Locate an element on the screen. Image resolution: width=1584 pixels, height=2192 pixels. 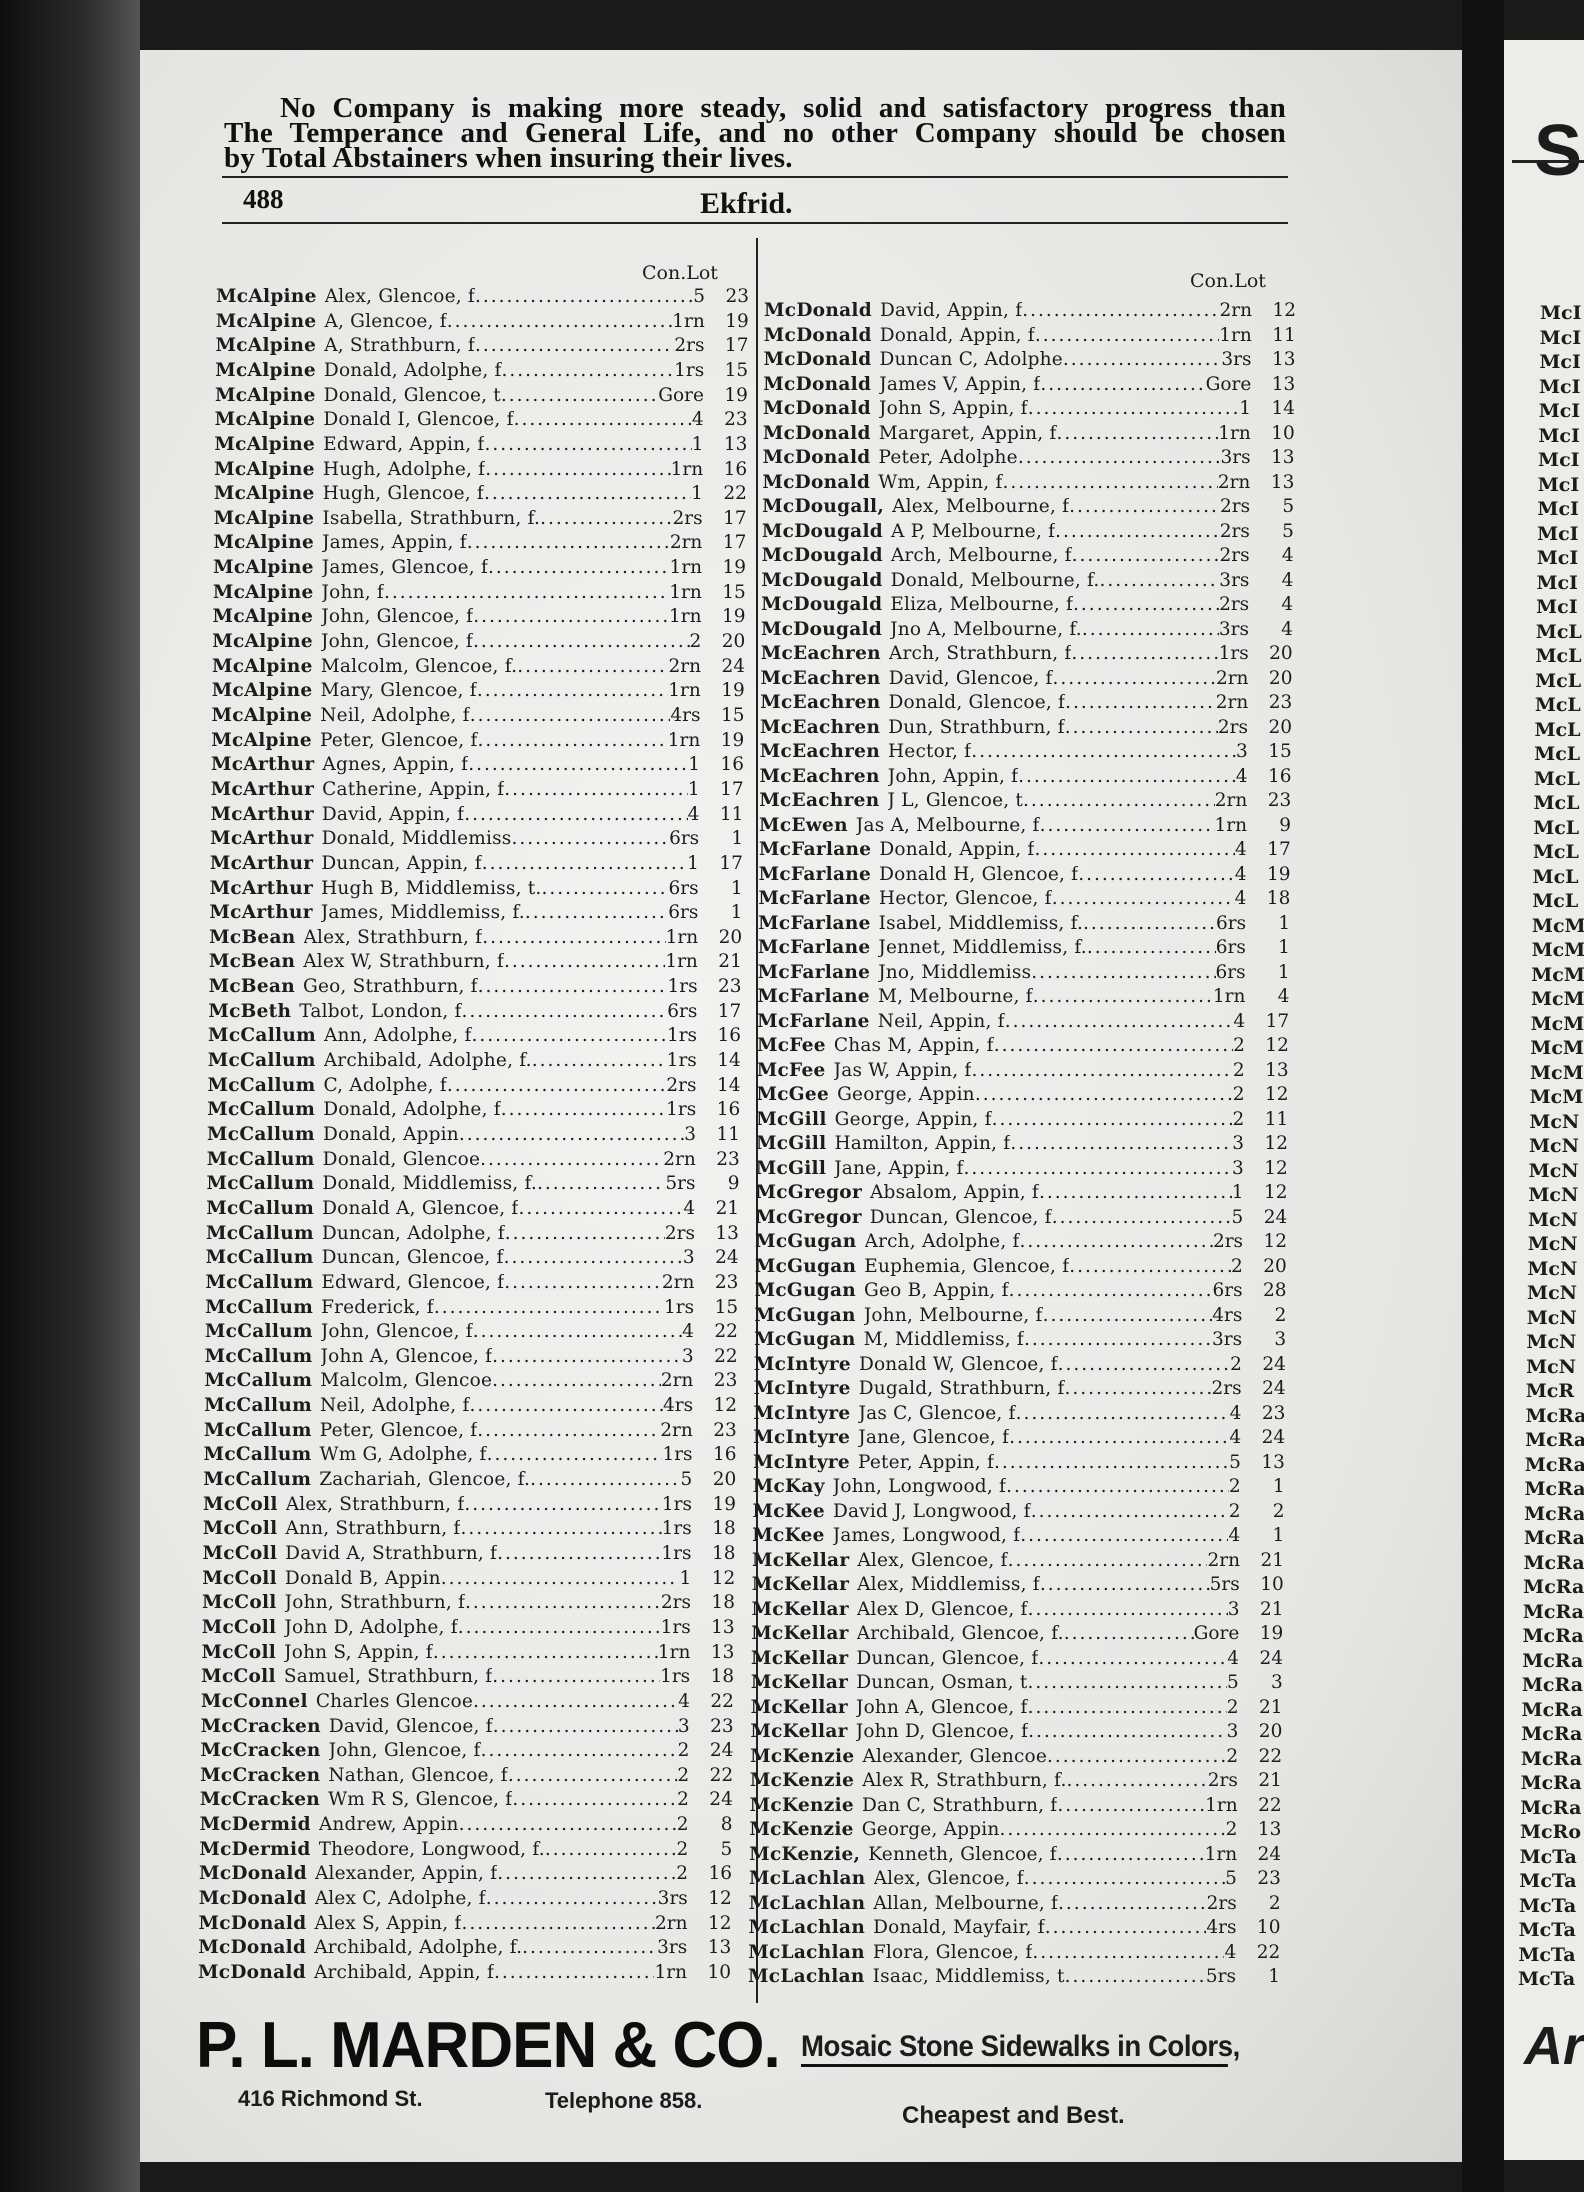
directory-entry: McEachren Dun, Strathburn, f 2rs 20 is located at coordinates (1026, 727).